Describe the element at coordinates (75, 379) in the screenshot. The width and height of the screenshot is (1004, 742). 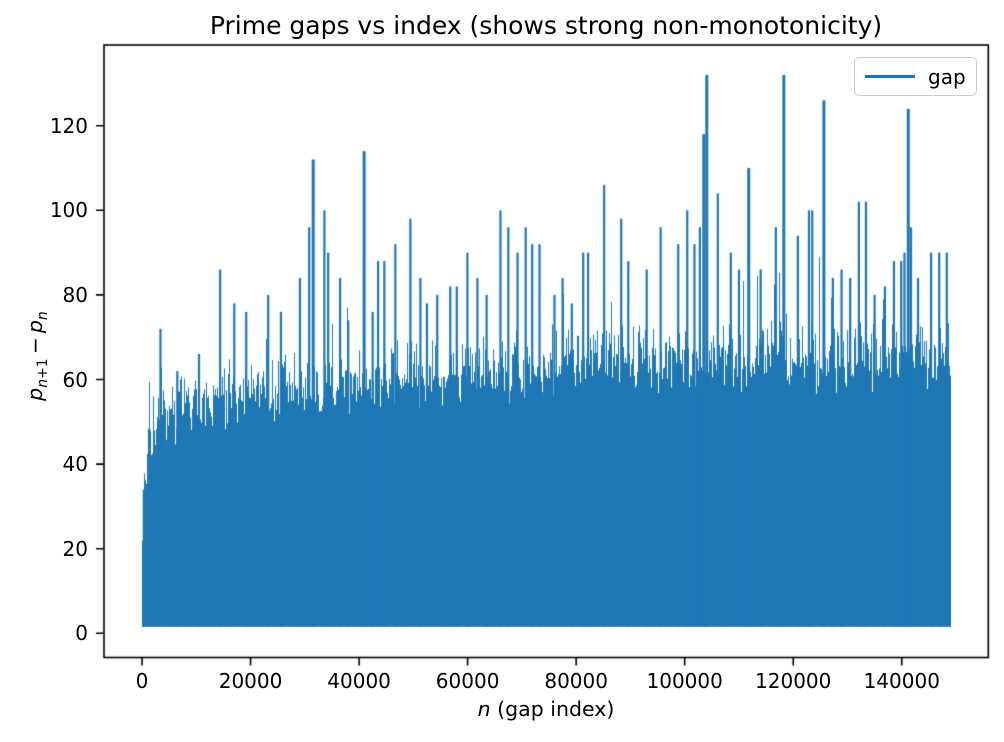
I see `y-tick-label: 60` at that location.